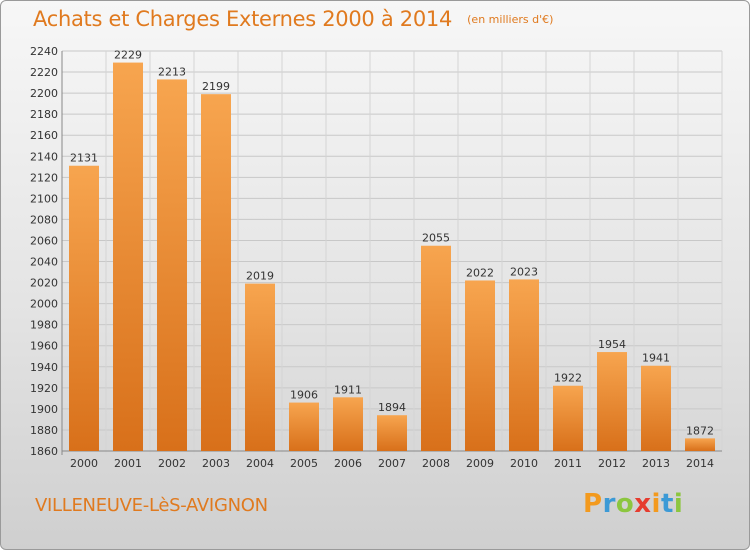 This screenshot has width=750, height=550. What do you see at coordinates (216, 272) in the screenshot?
I see `bar-2003` at bounding box center [216, 272].